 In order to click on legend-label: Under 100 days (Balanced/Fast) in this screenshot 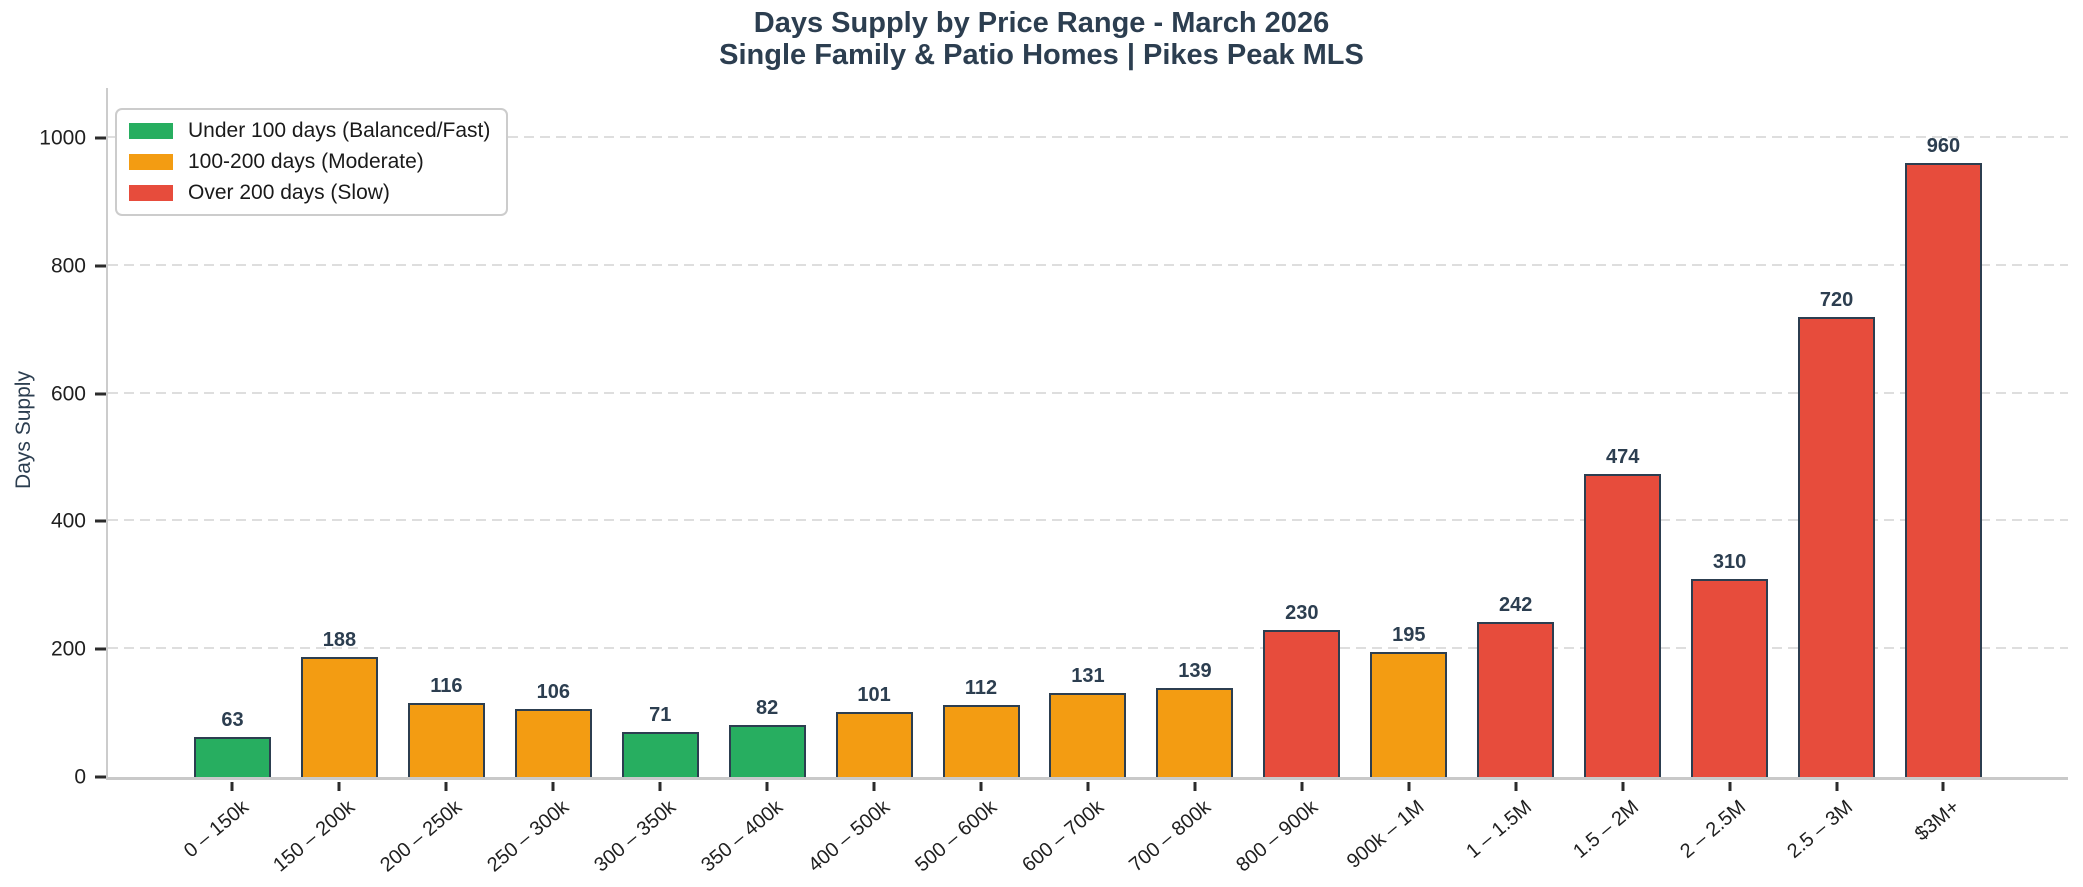, I will do `click(339, 130)`.